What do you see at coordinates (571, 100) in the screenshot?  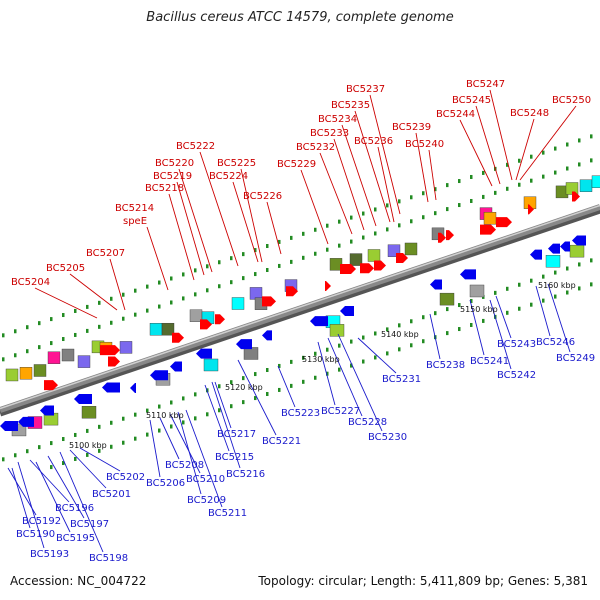 I see `gene-label-BC5250: BC5250` at bounding box center [571, 100].